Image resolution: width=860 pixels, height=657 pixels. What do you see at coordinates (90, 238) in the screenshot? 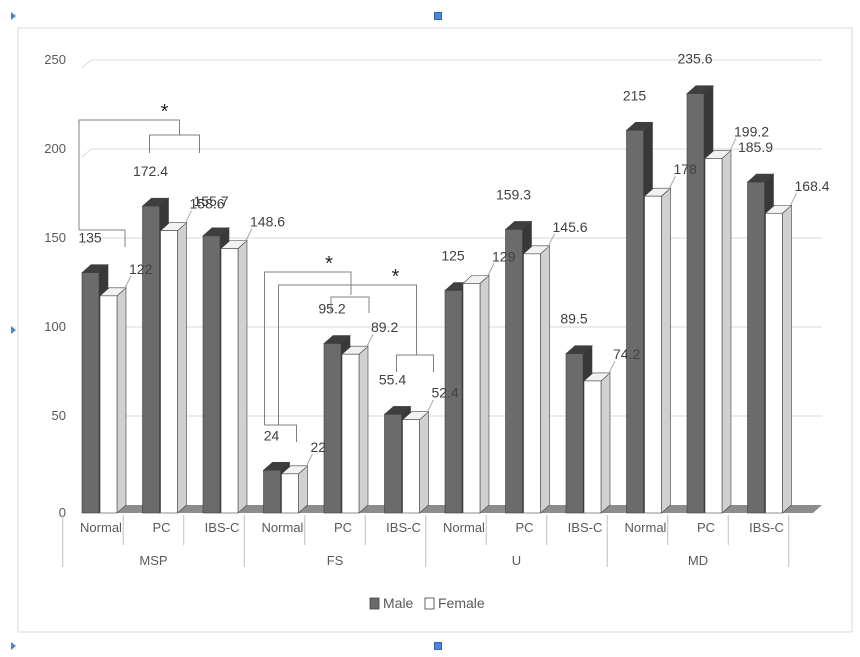
I see `data-label-male: 135` at bounding box center [90, 238].